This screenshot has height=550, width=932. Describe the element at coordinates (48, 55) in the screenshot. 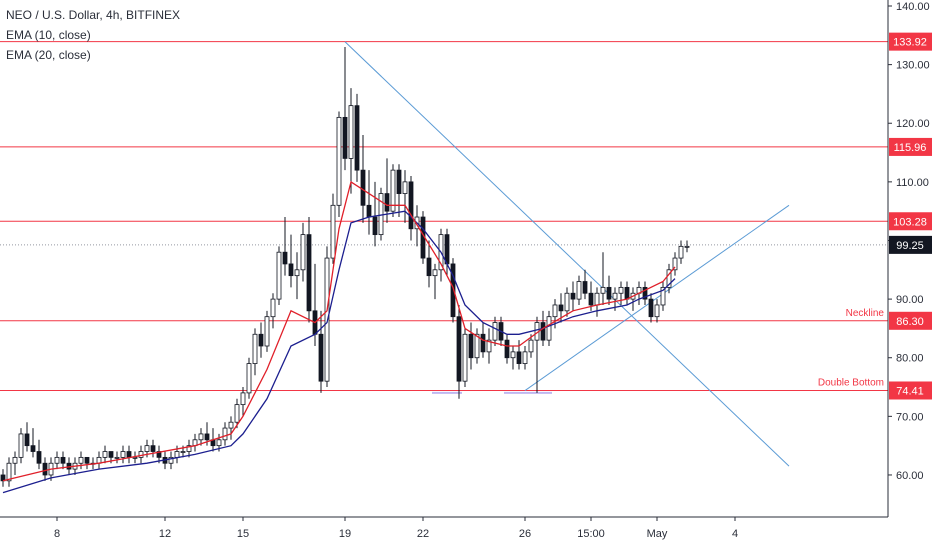

I see `ema20-legend: EMA (20, close)` at that location.